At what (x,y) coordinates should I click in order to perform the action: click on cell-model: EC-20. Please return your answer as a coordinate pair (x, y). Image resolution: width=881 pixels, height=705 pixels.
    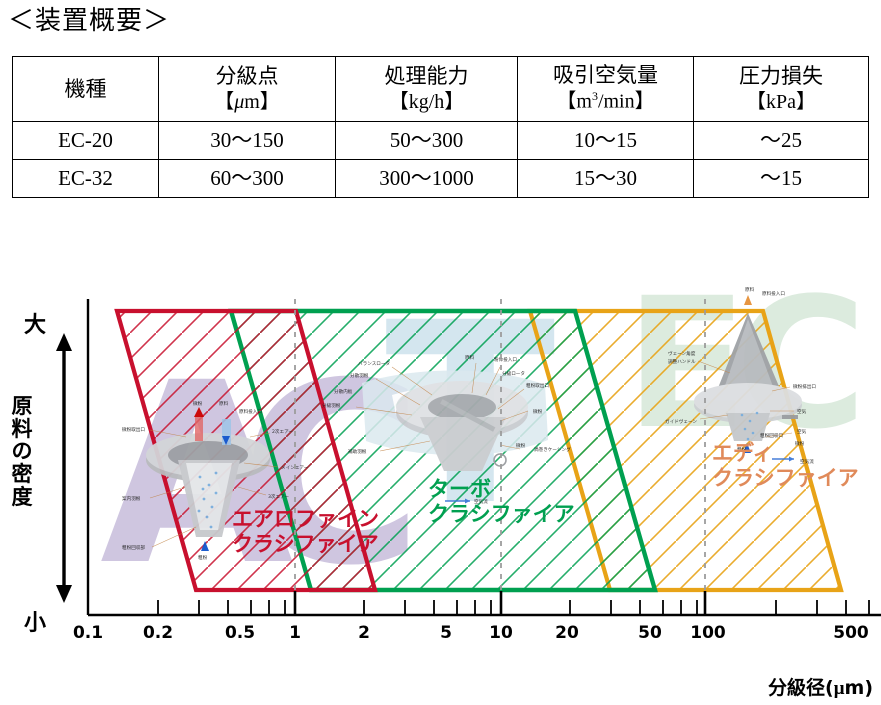
    Looking at the image, I should click on (85, 140).